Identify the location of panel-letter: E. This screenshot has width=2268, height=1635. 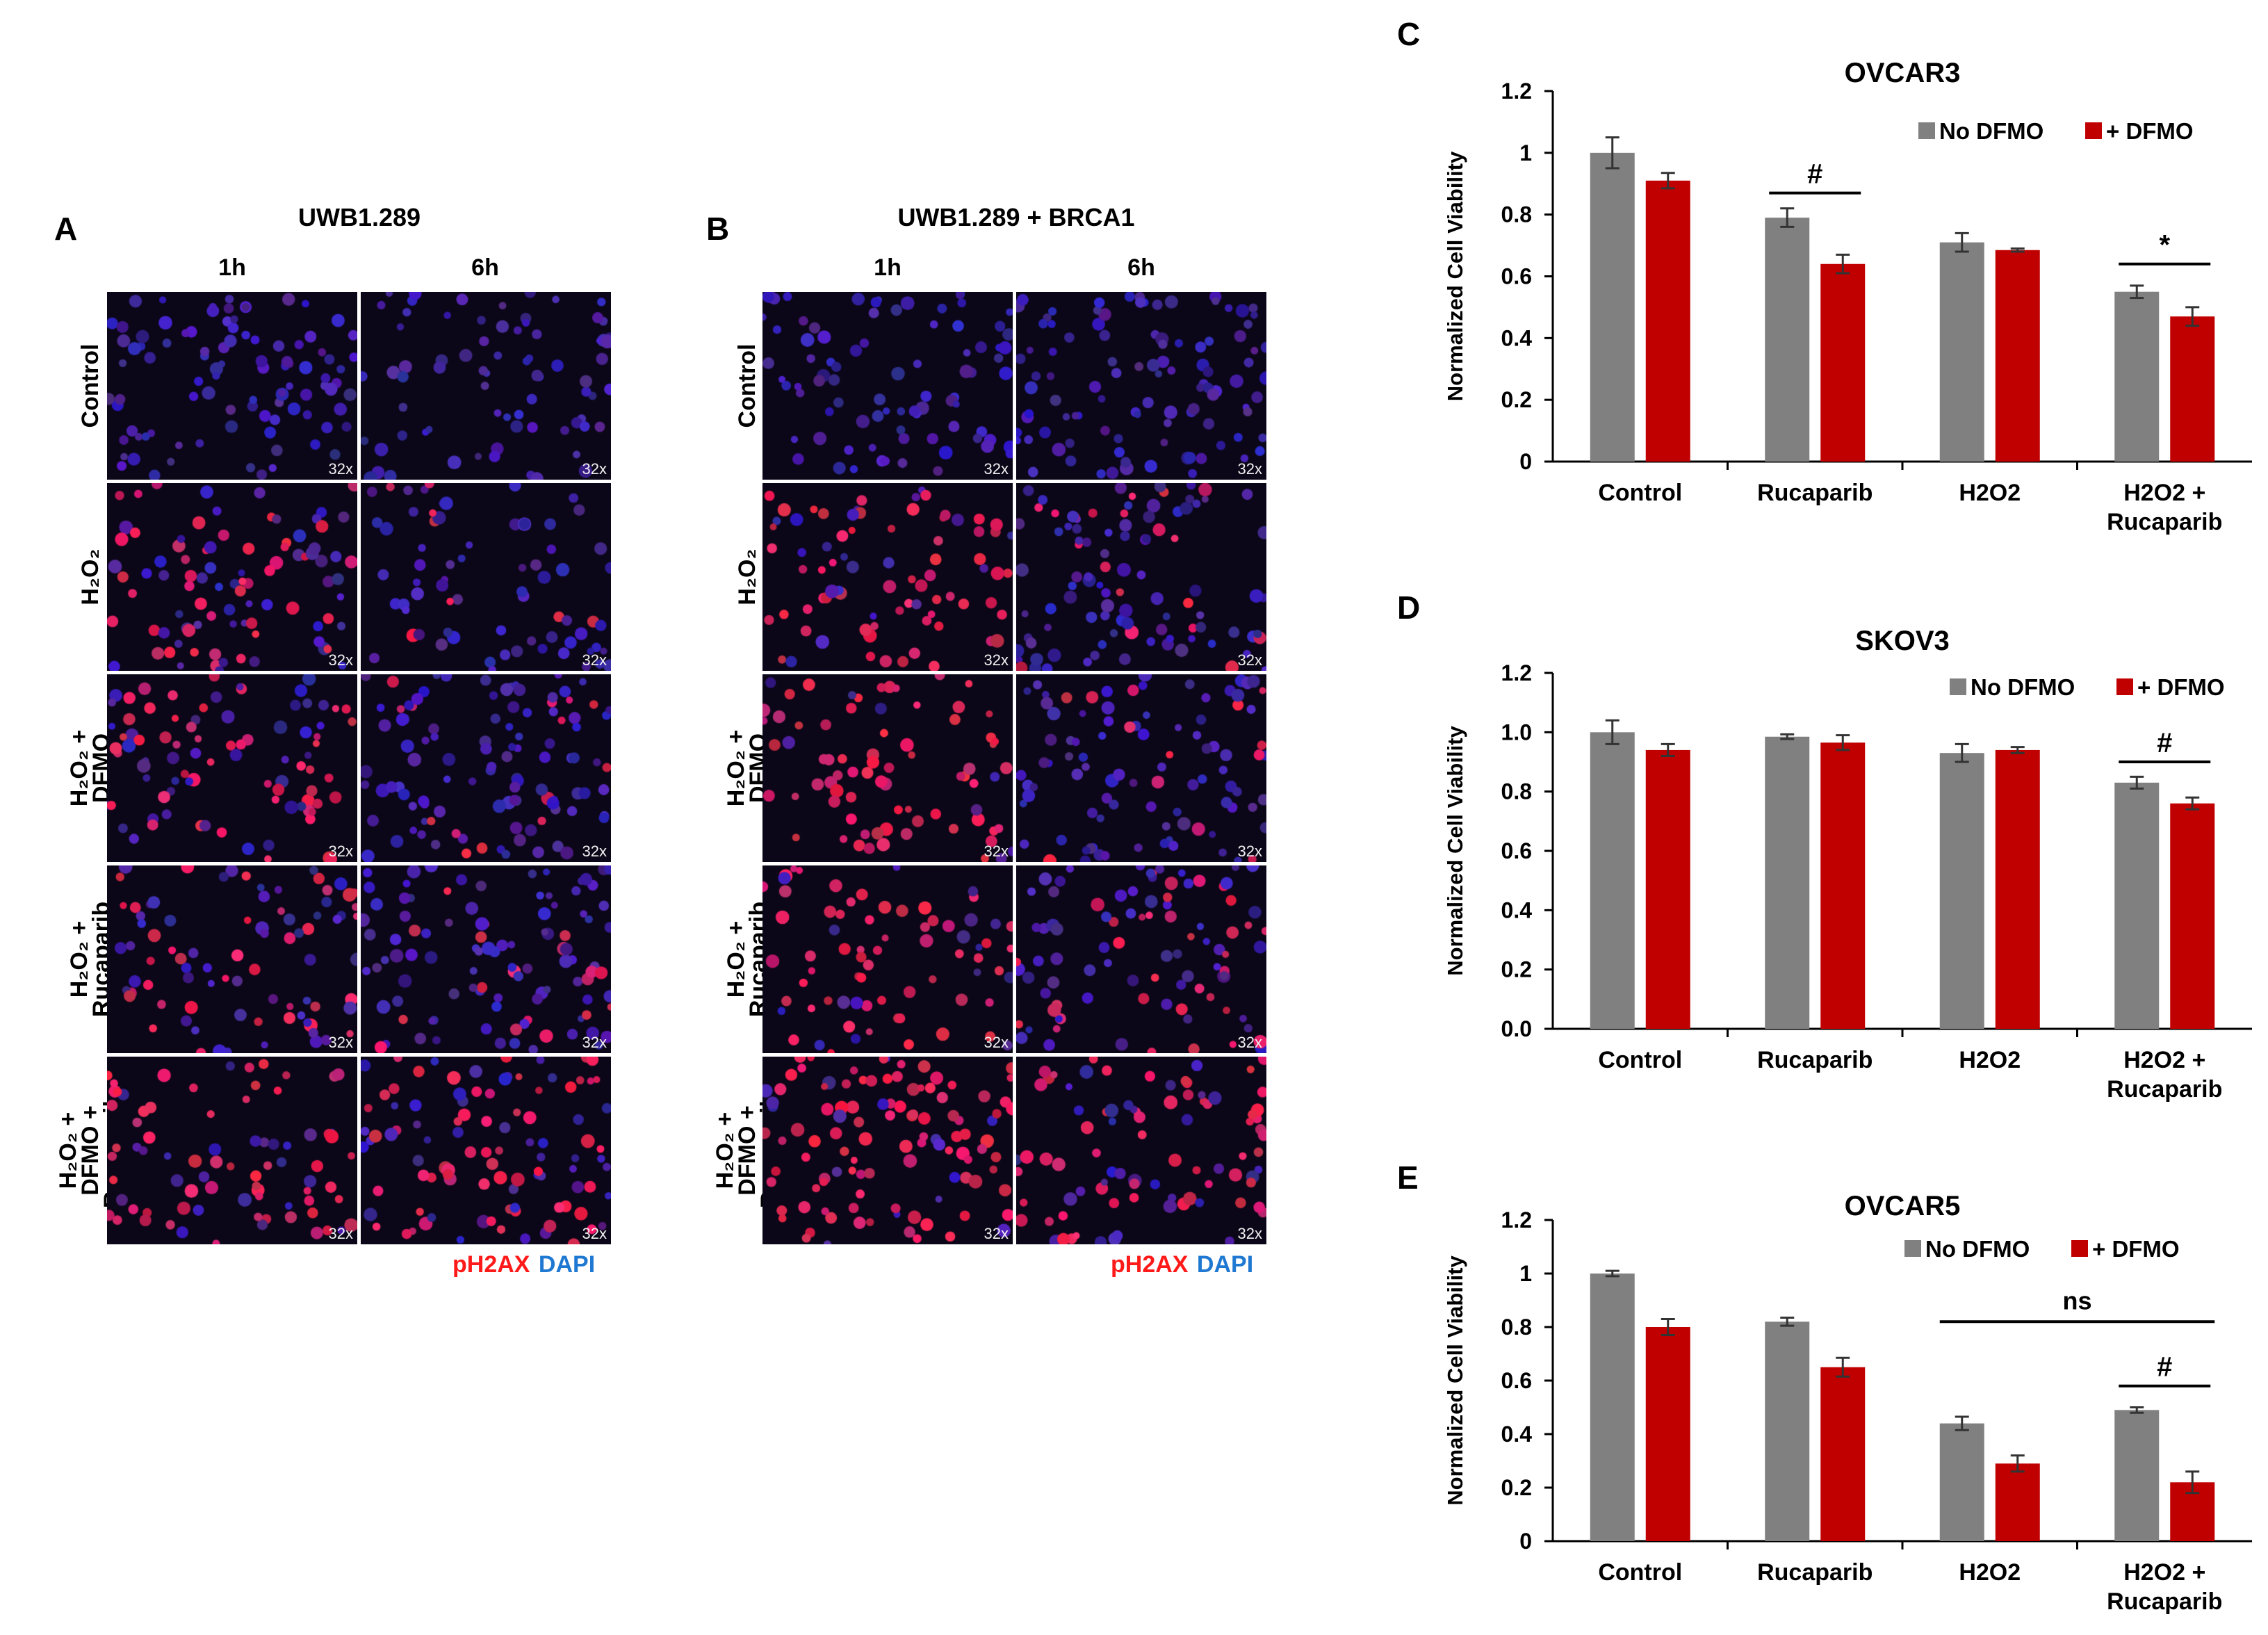
(1408, 1178).